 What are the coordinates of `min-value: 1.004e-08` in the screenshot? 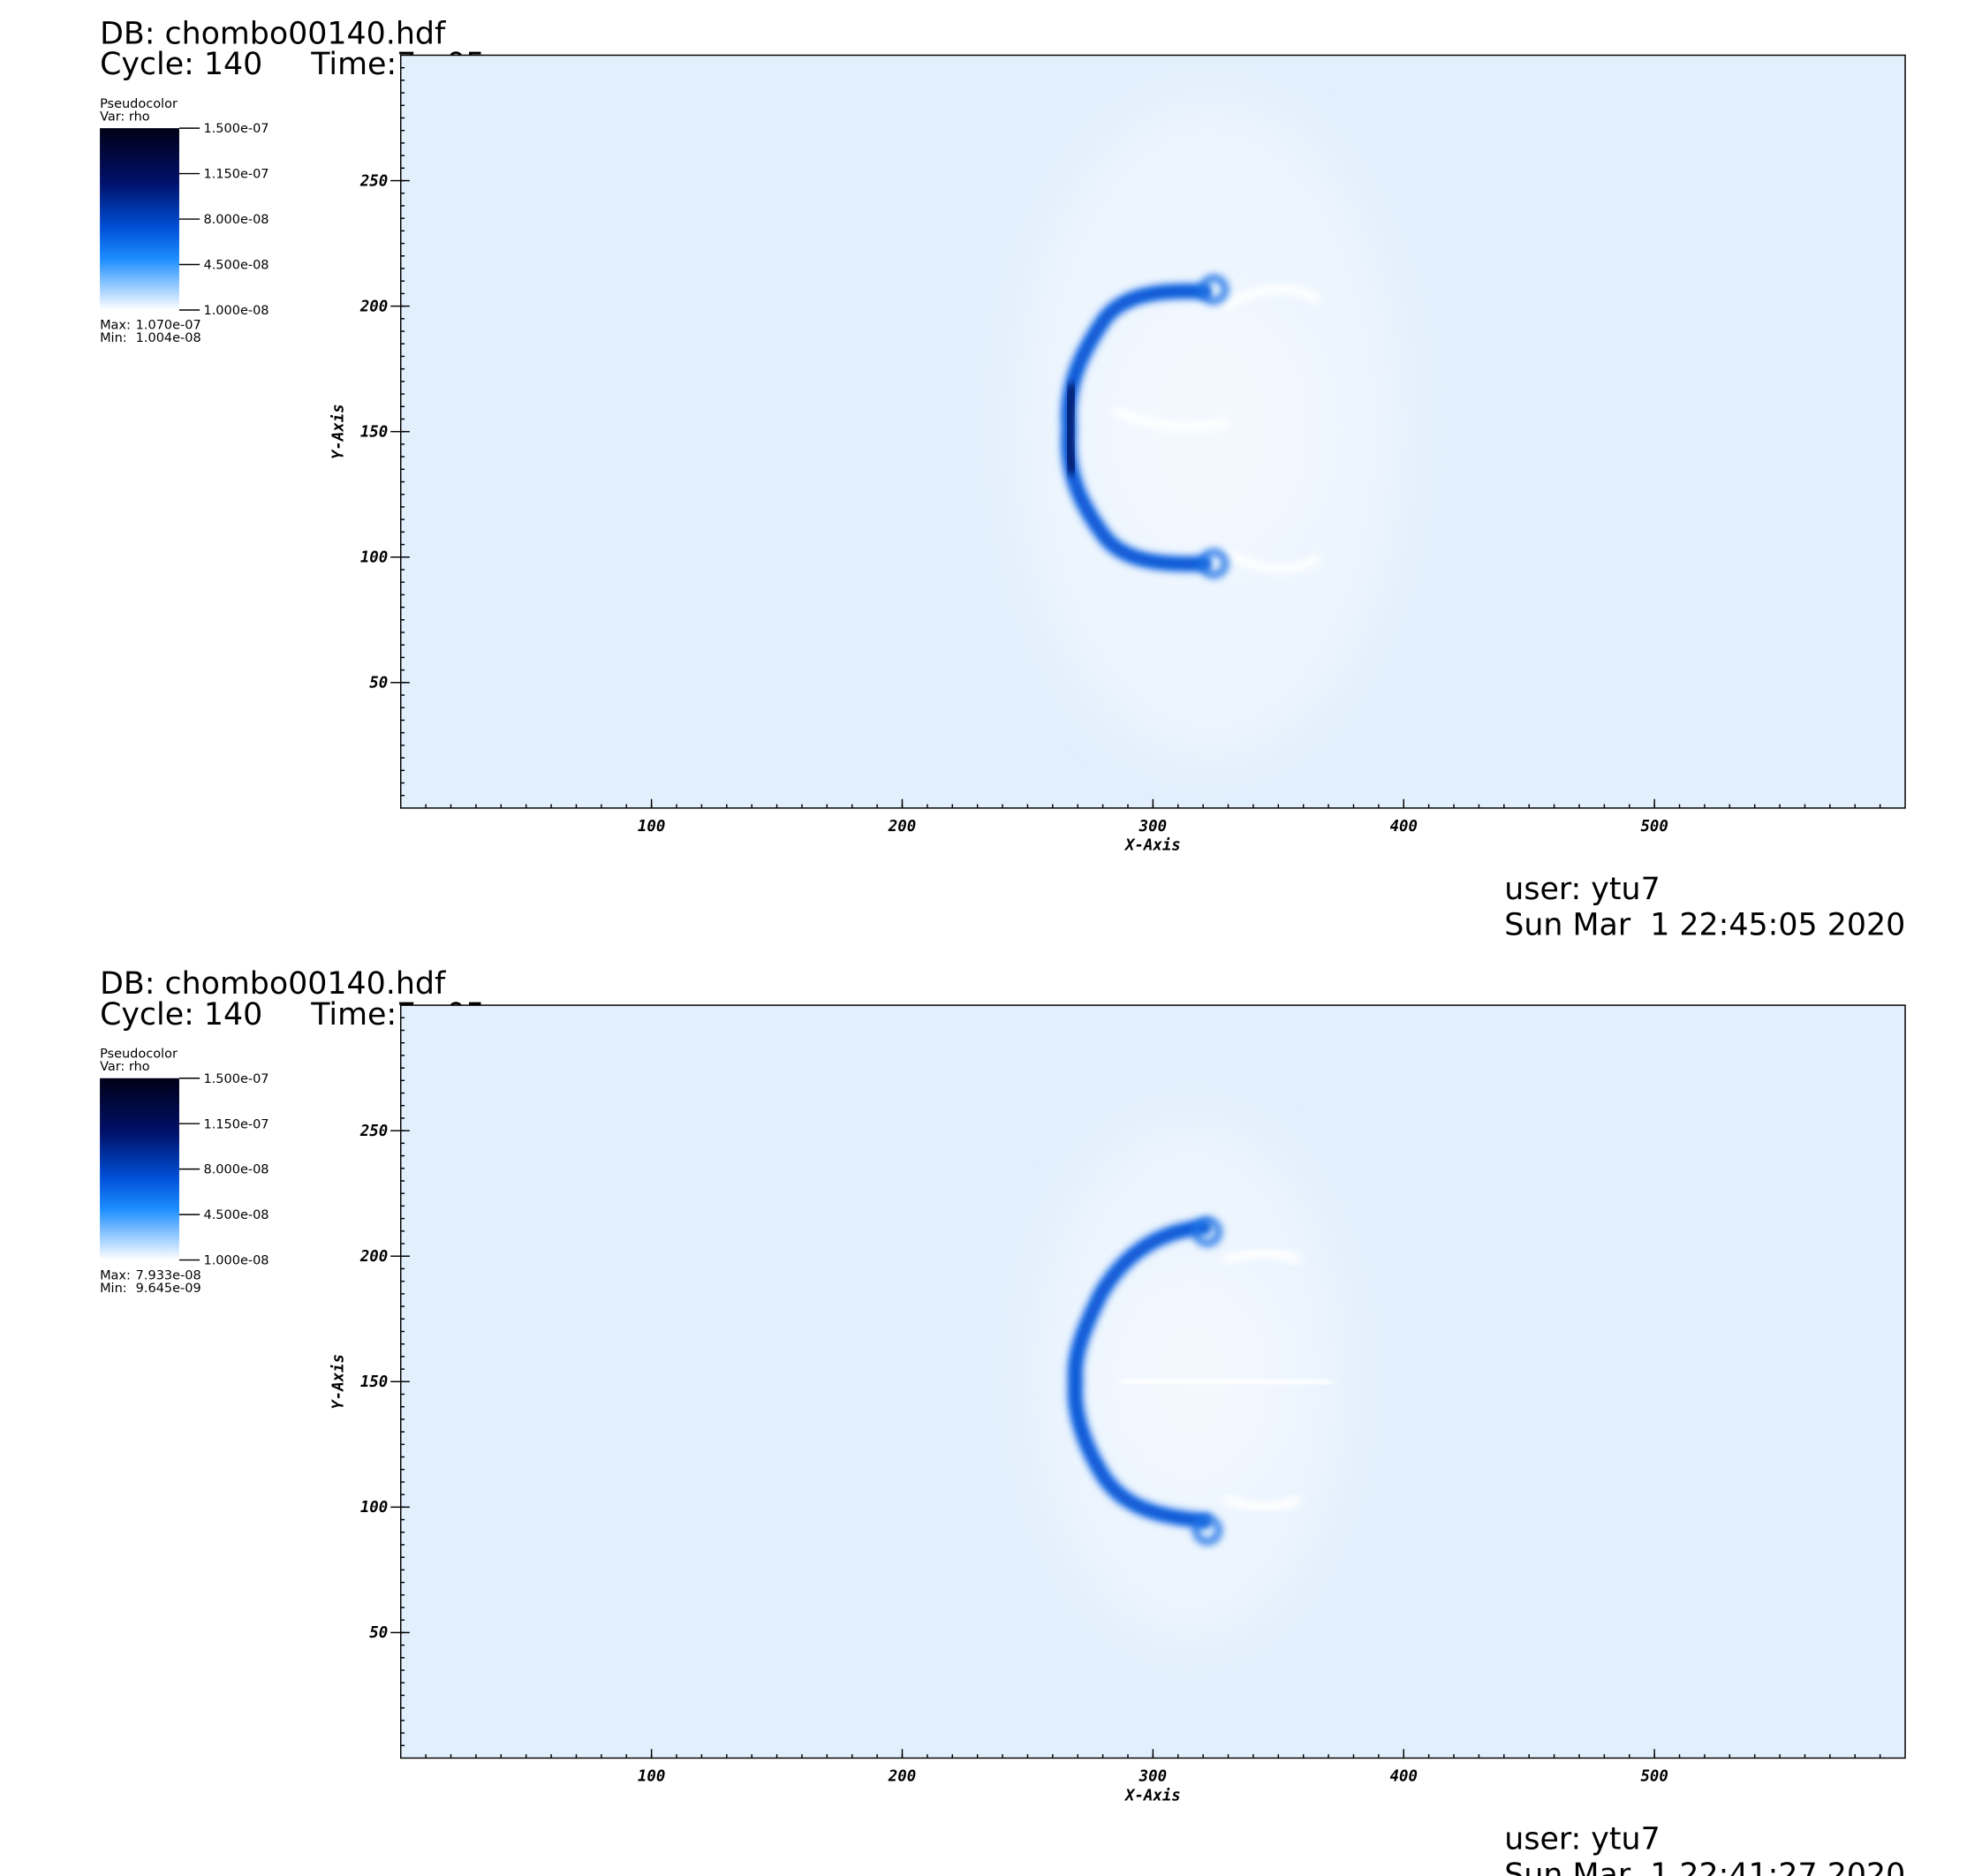 It's located at (169, 338).